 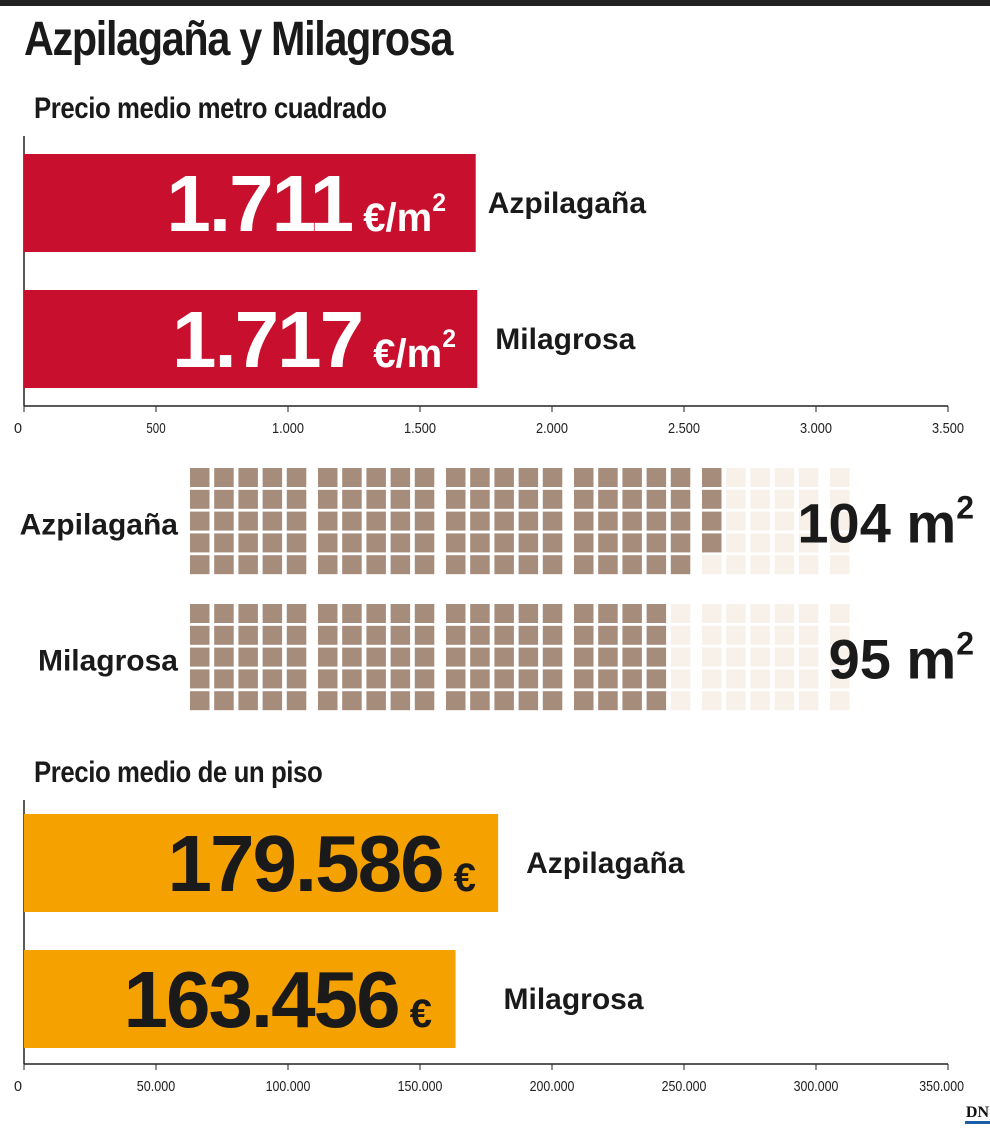 I want to click on x-tick-label: 150.000, so click(x=420, y=1086).